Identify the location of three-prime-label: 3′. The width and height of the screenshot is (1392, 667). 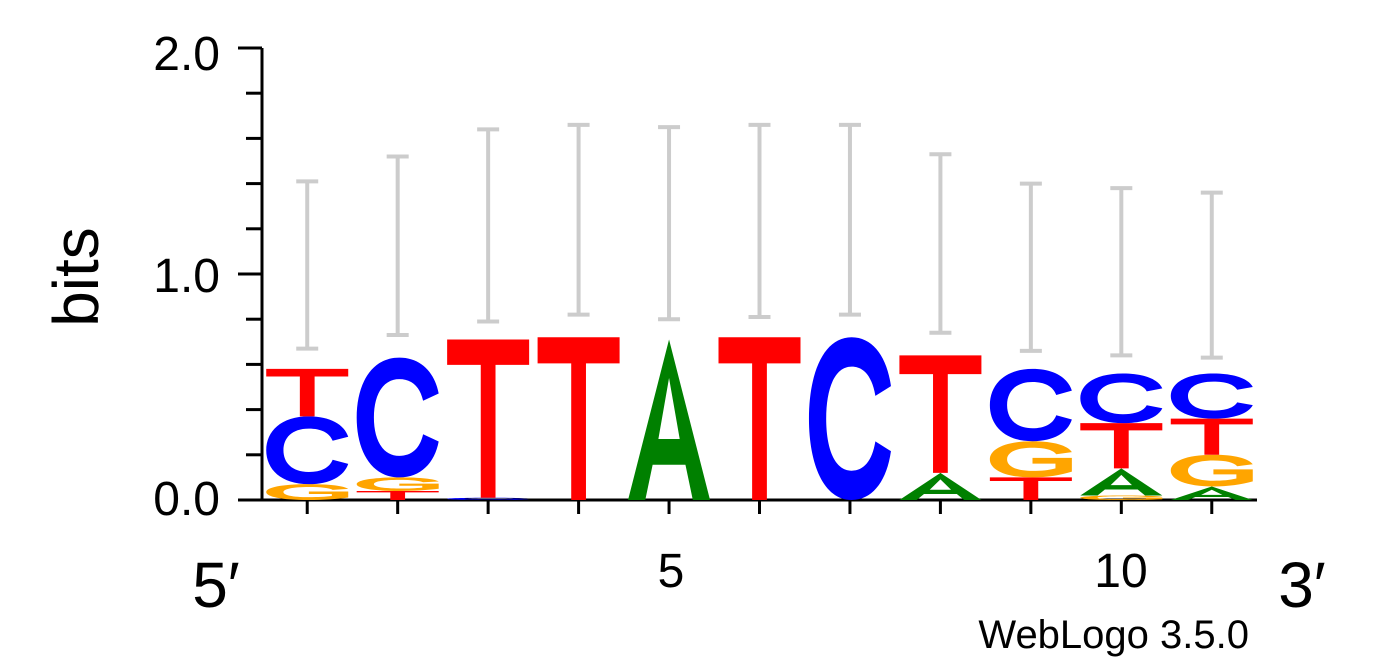
(1302, 585).